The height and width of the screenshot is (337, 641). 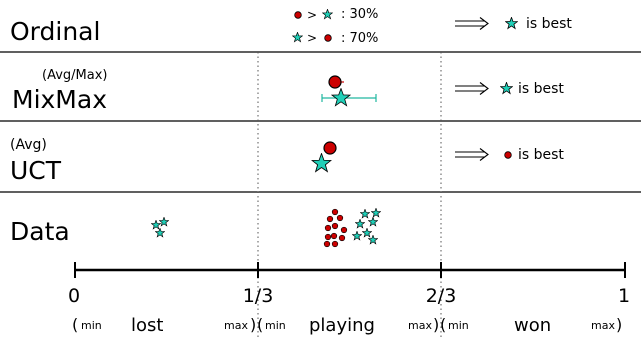 What do you see at coordinates (335, 228) in the screenshot?
I see `data-circles-playing` at bounding box center [335, 228].